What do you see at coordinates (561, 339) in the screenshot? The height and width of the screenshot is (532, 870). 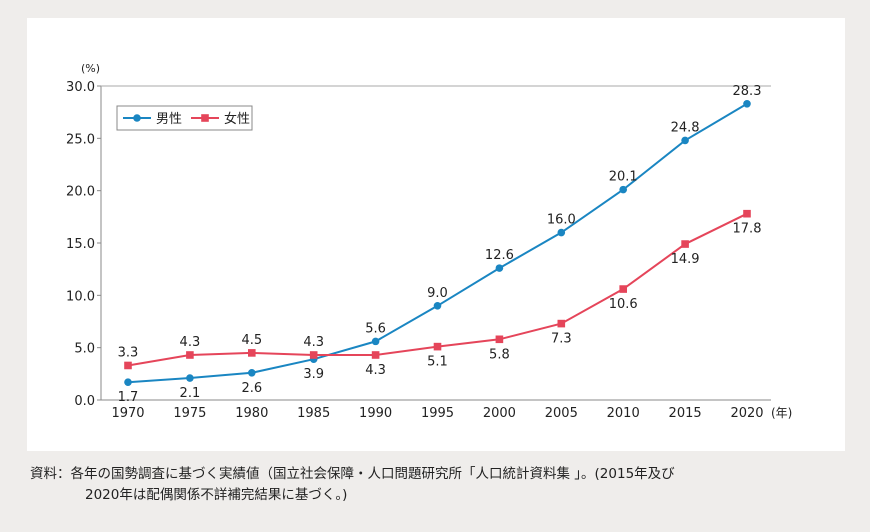 I see `data-label: 7.3` at bounding box center [561, 339].